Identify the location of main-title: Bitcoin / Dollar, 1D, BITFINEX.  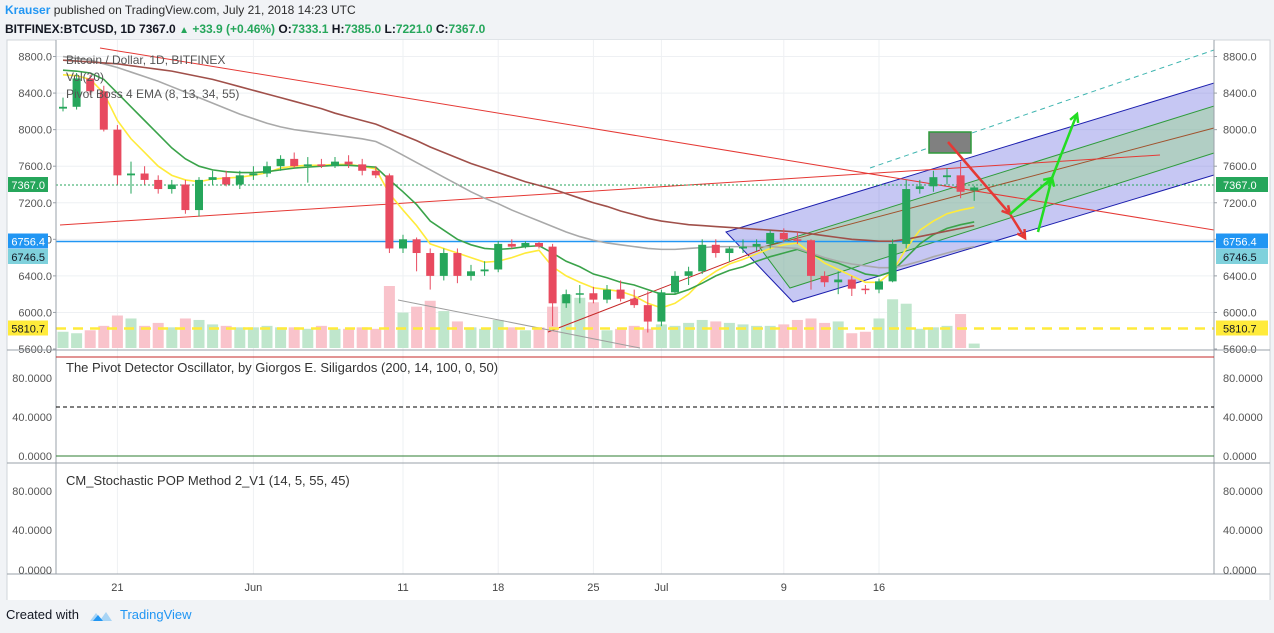
(145, 60).